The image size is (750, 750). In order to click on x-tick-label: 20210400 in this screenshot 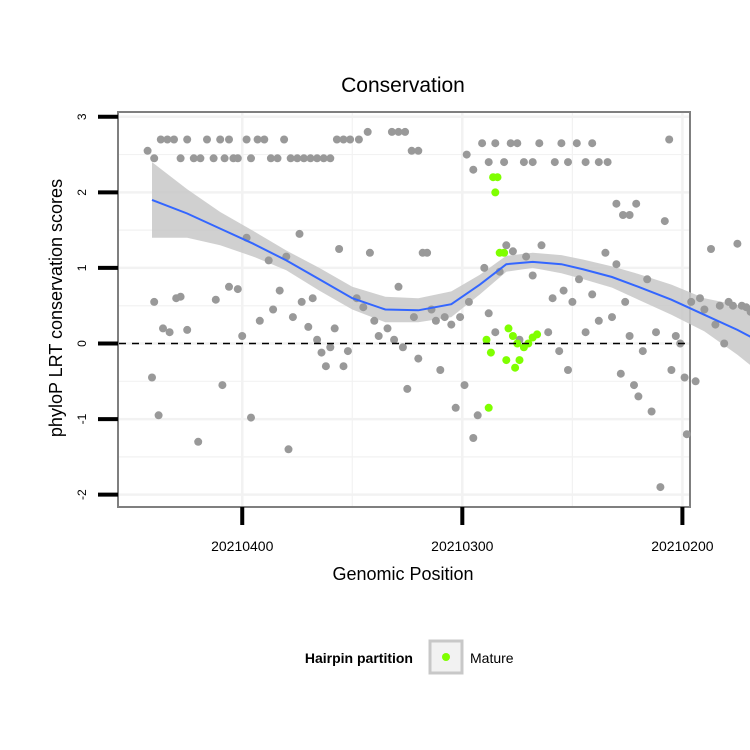, I will do `click(242, 546)`.